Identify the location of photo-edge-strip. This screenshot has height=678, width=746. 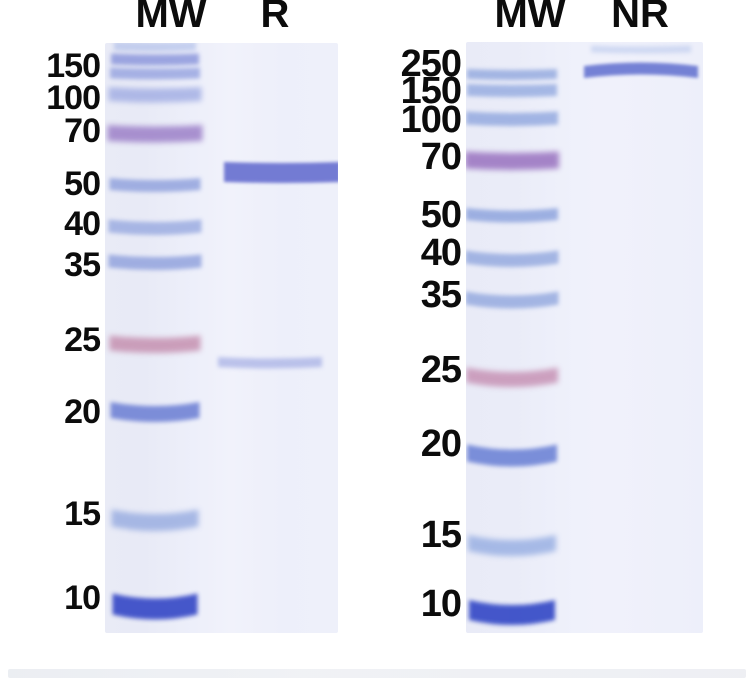
(377, 673).